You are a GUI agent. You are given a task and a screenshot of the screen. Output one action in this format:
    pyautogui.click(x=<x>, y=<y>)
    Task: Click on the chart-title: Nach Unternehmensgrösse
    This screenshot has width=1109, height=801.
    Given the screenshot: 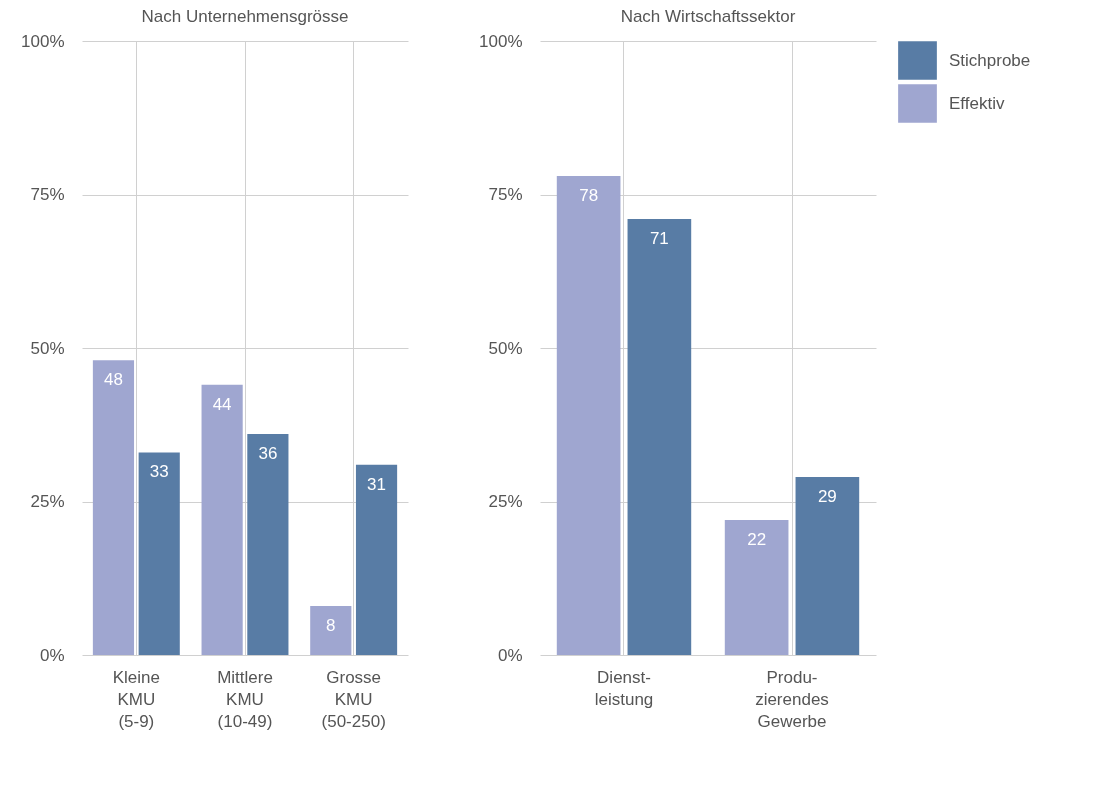 What is the action you would take?
    pyautogui.click(x=245, y=16)
    